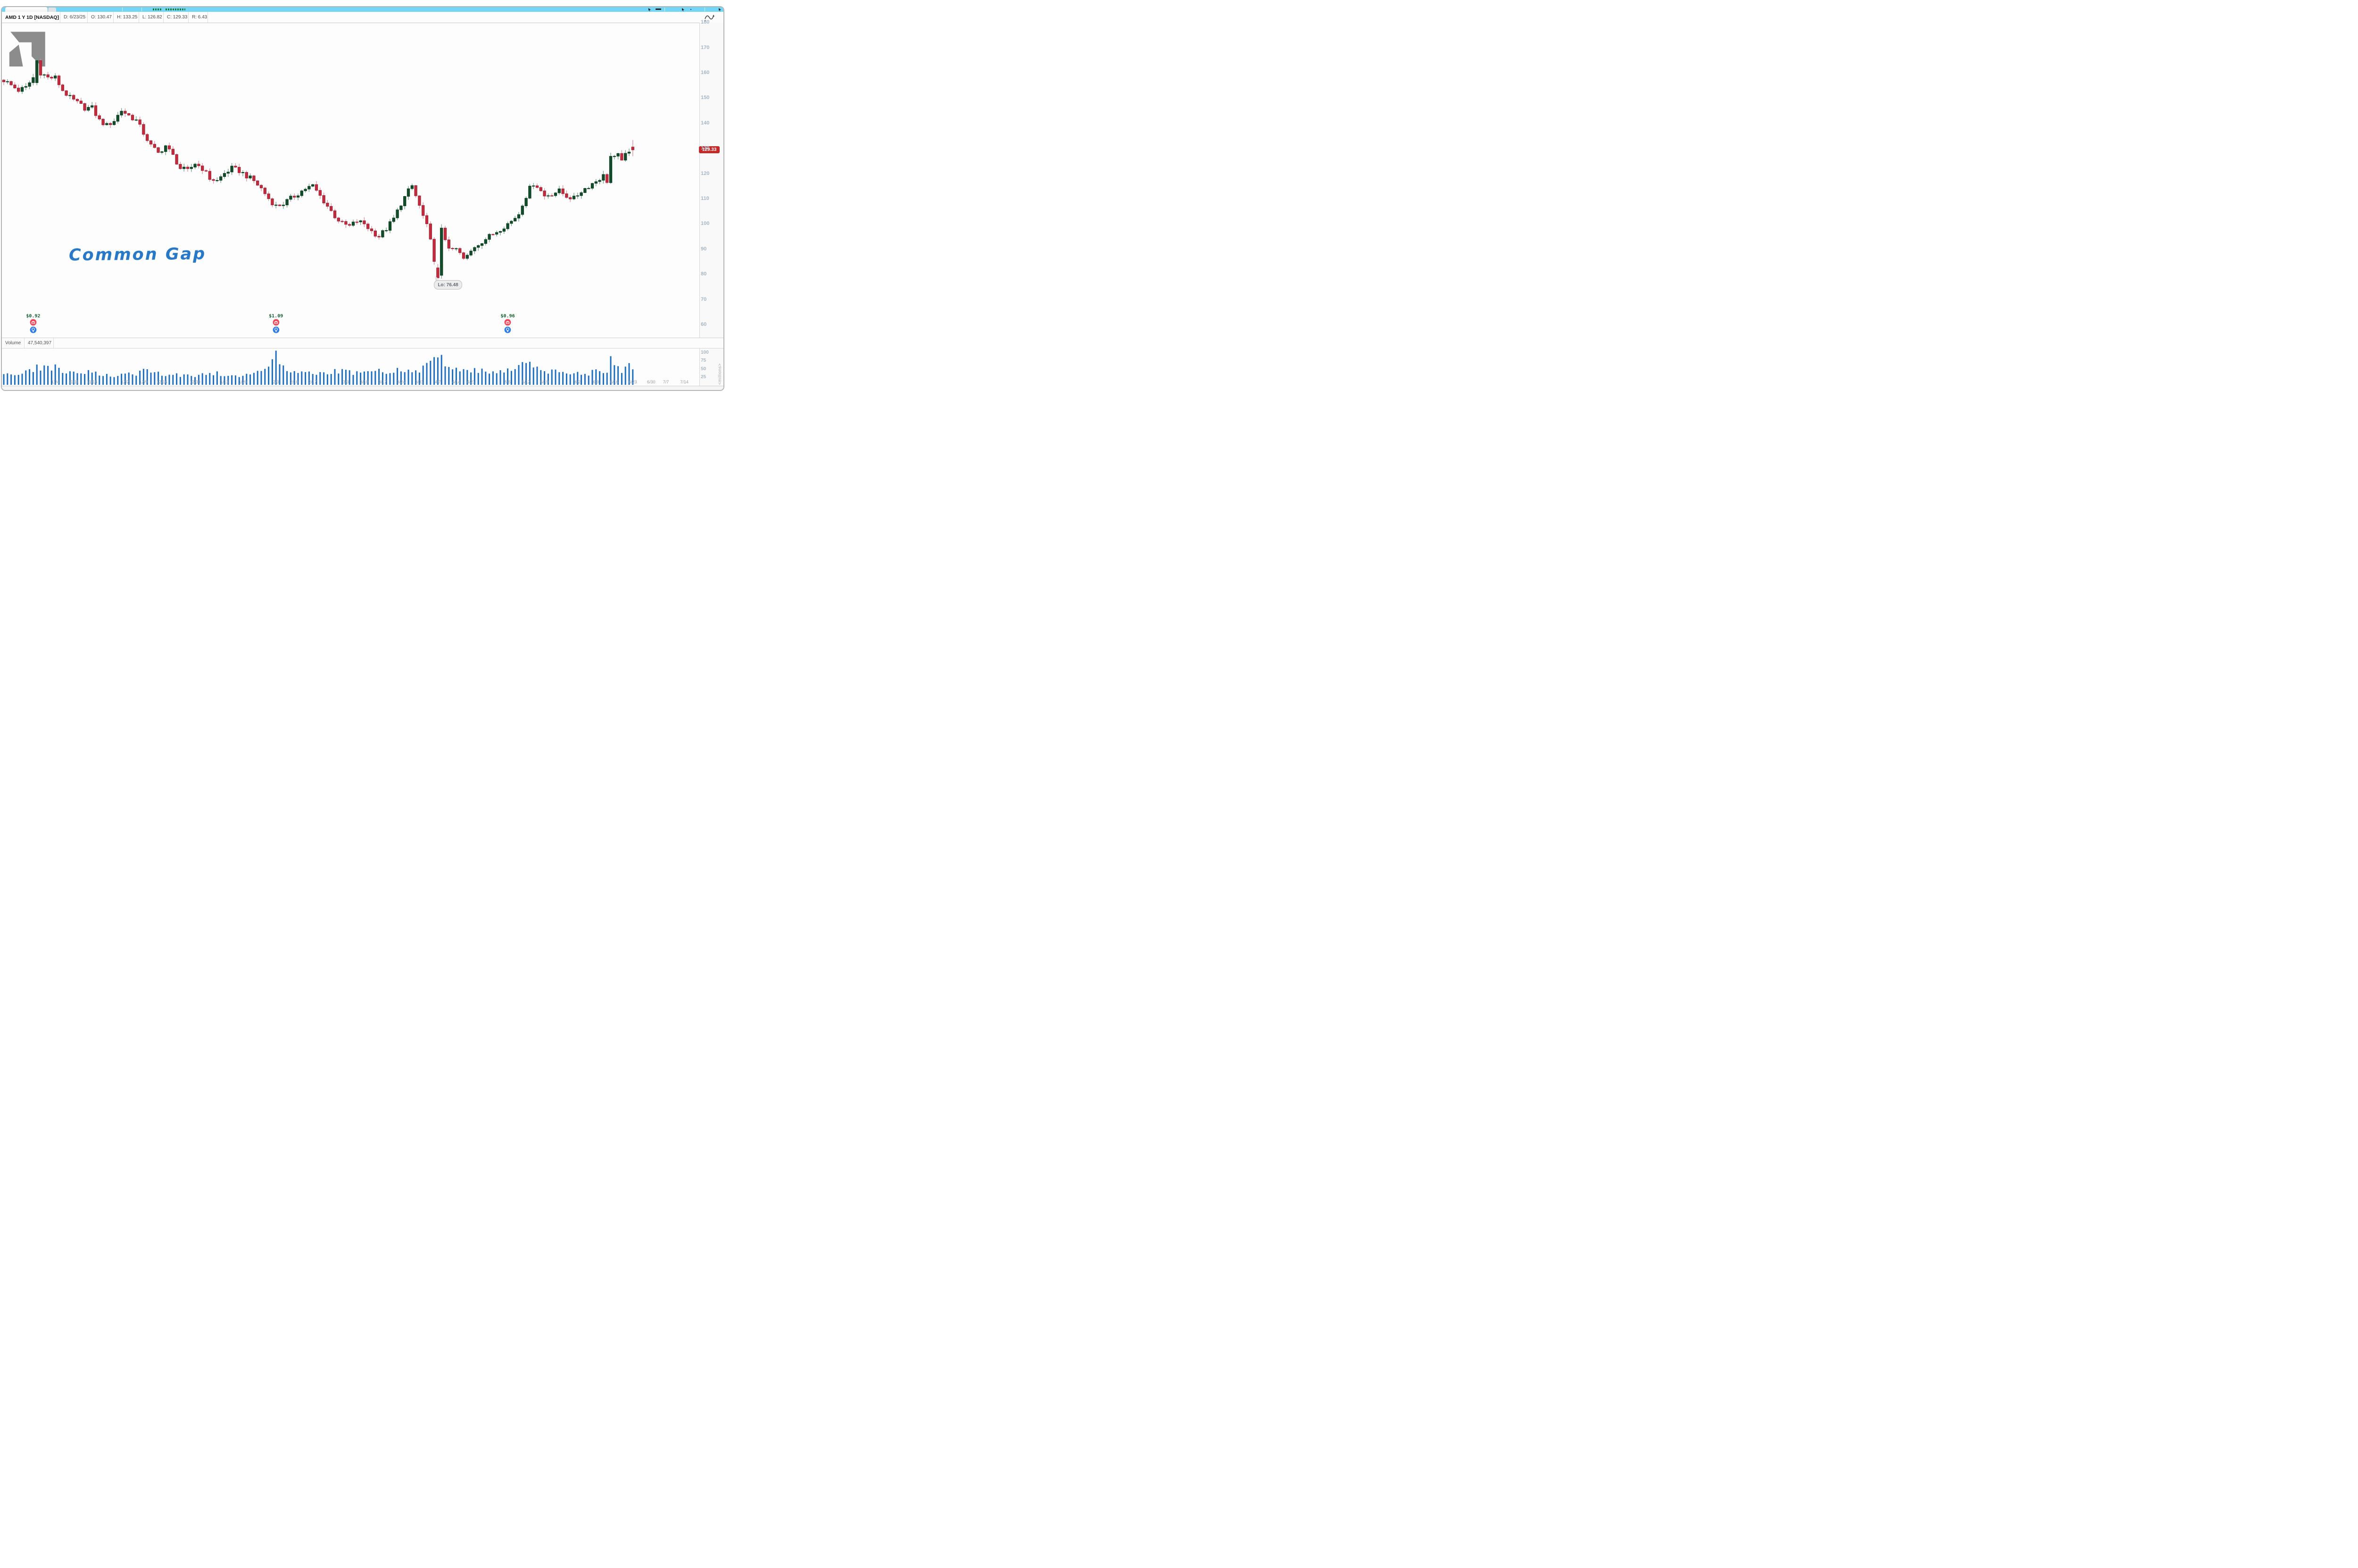 The image size is (2358, 1568). Describe the element at coordinates (456, 382) in the screenshot. I see `date-label-4-14: 4/14` at that location.